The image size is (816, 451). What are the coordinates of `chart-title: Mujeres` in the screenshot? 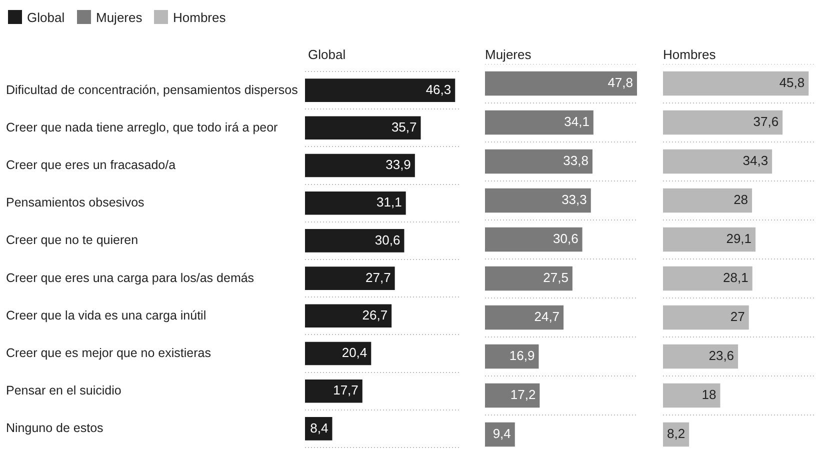 It's located at (508, 54).